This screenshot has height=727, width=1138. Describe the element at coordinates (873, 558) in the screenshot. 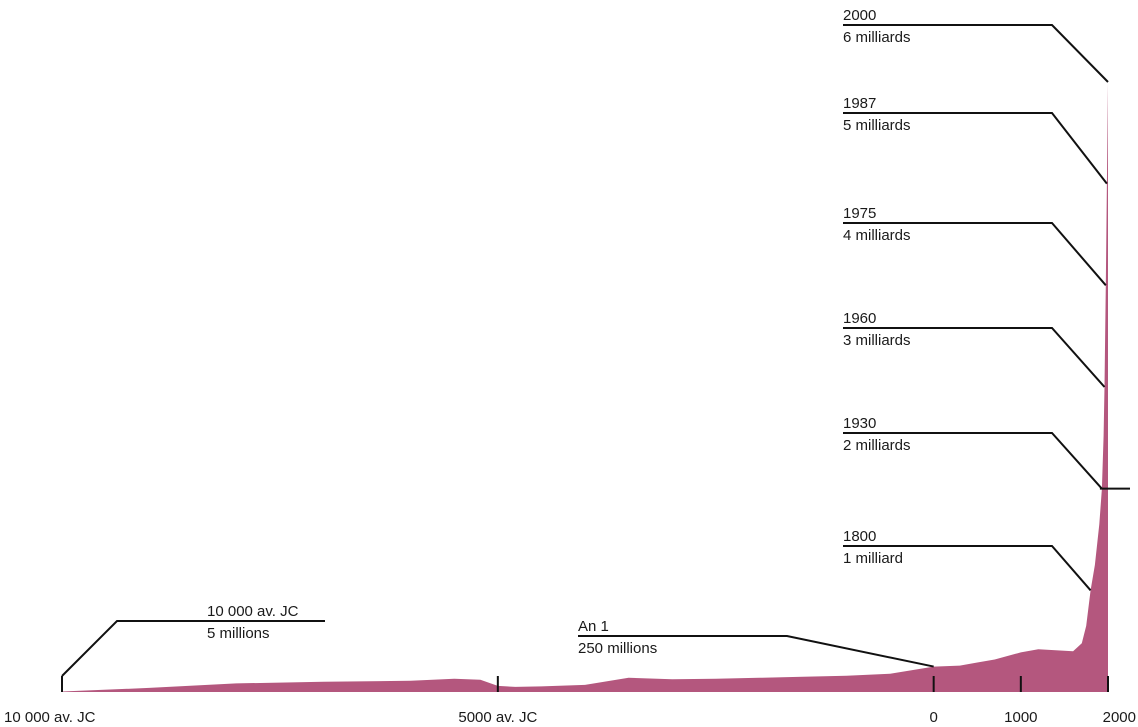

I see `annotation-population: 1 milliard` at that location.